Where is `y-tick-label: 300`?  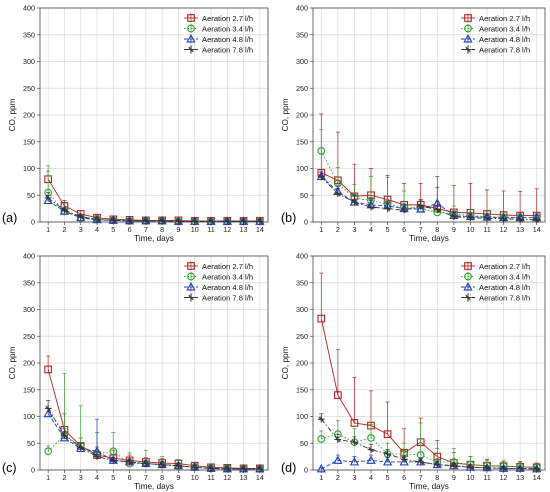 y-tick-label: 300 is located at coordinates (302, 61).